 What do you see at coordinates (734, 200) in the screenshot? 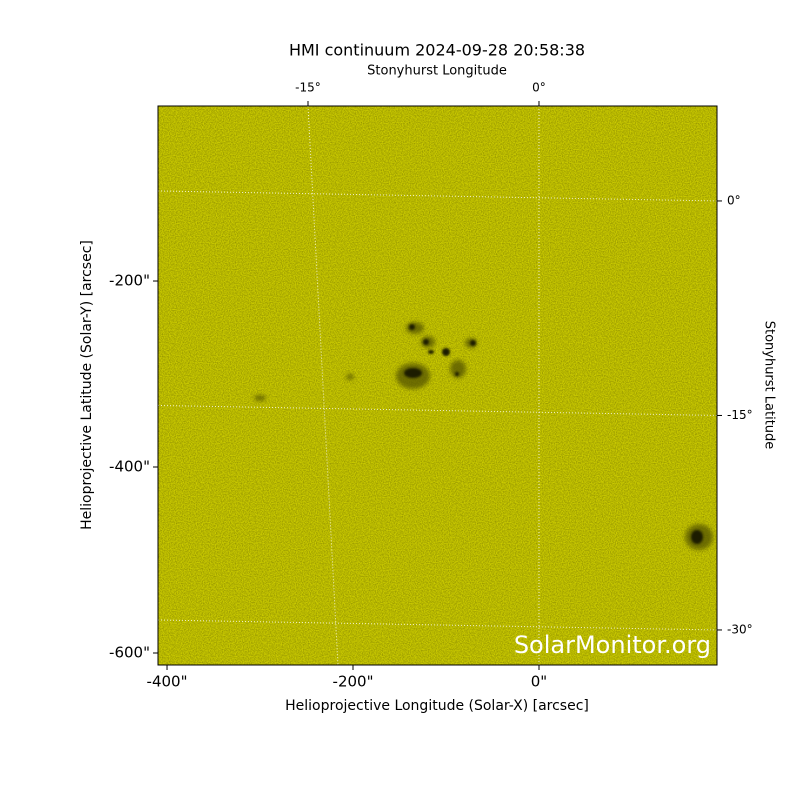
I see `y2-tick-label: 0°` at bounding box center [734, 200].